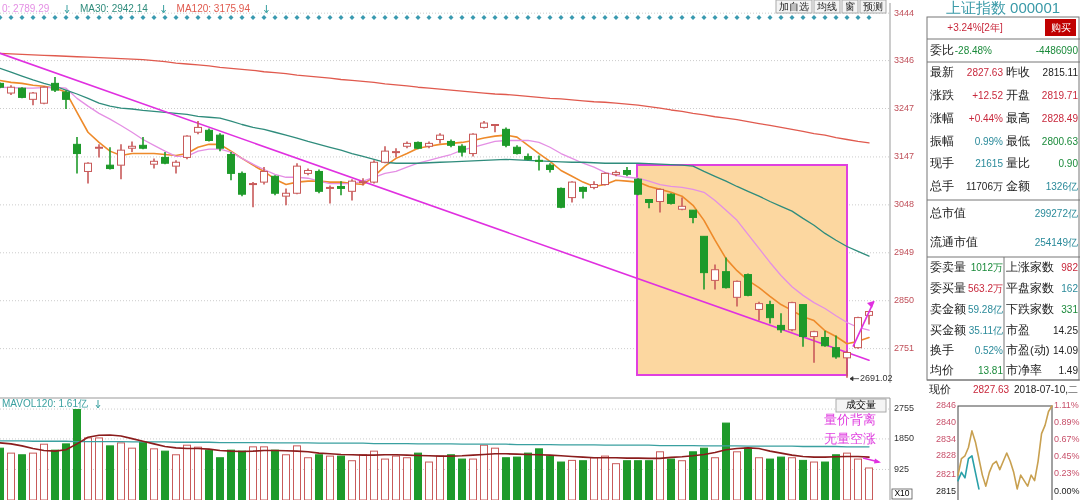 This screenshot has height=500, width=1080. Describe the element at coordinates (1030, 267) in the screenshot. I see `text: 上涨家数` at that location.